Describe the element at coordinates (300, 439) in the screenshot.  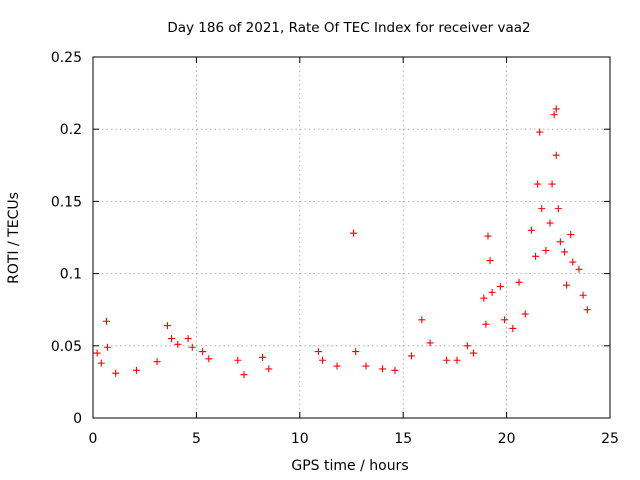
I see `x-tick-label: 10` at that location.